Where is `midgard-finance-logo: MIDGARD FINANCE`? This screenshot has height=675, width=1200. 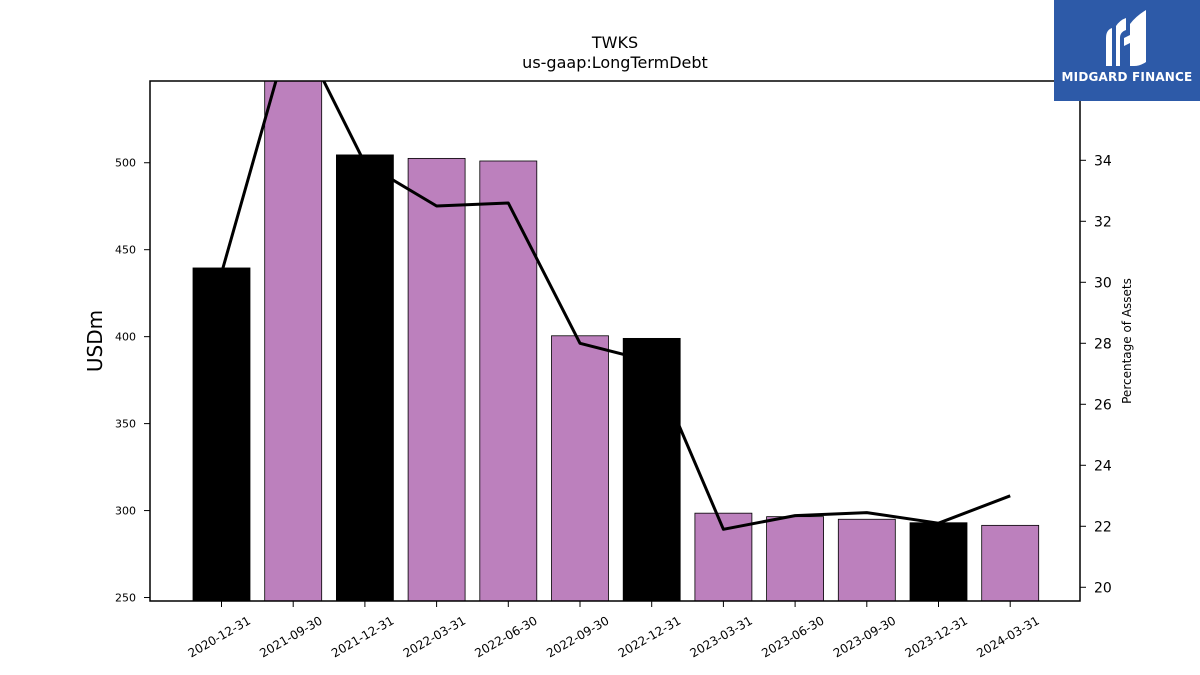 midgard-finance-logo: MIDGARD FINANCE is located at coordinates (1127, 50).